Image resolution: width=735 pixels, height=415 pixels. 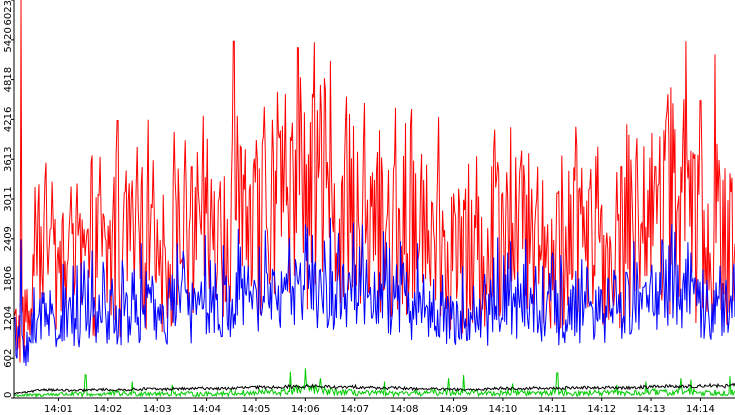 I want to click on y-tick-label: 0, so click(x=8, y=395).